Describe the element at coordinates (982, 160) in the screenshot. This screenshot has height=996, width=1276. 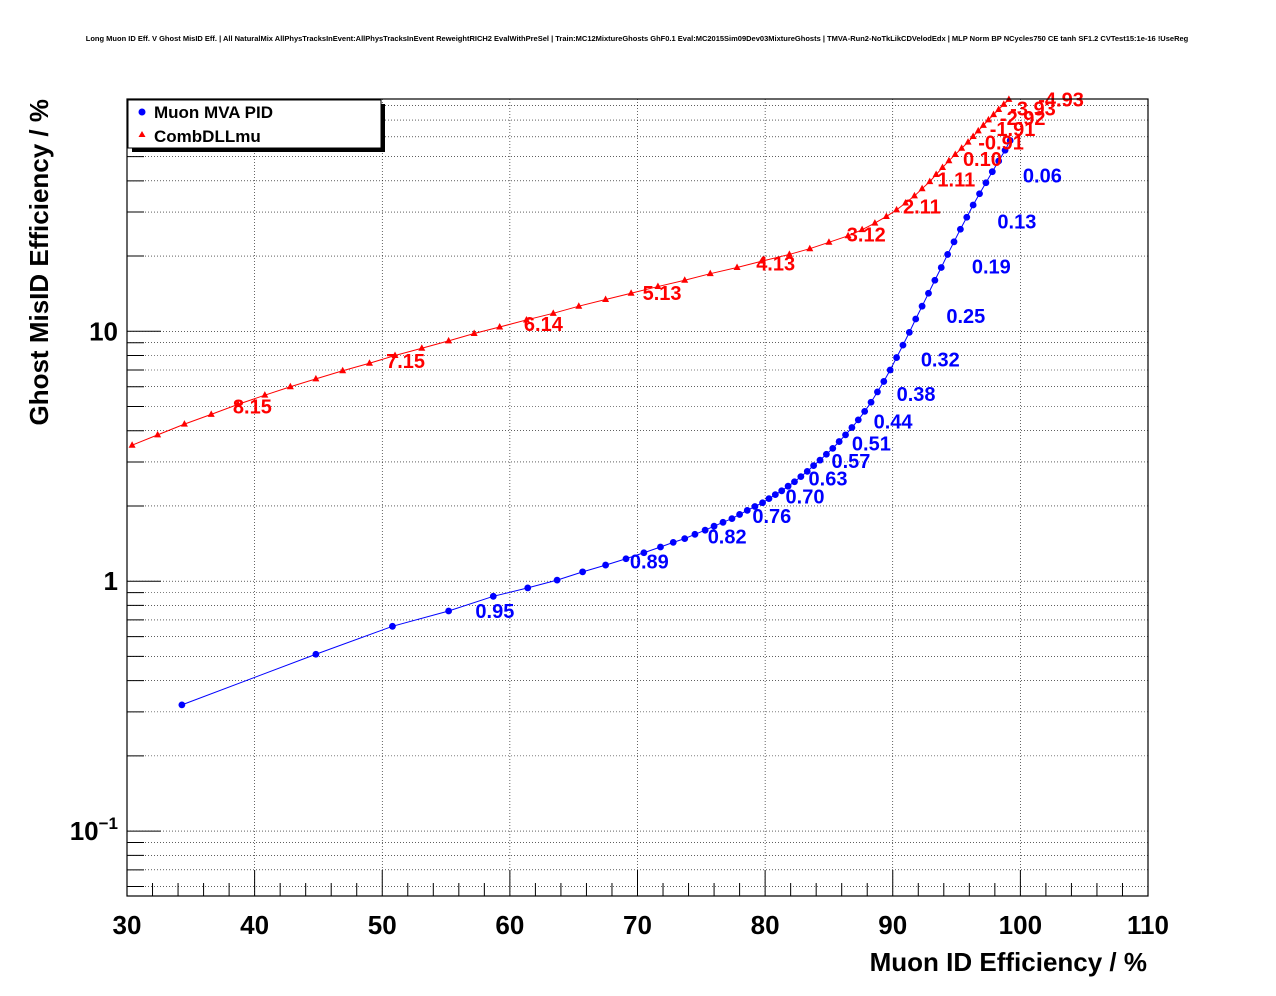
I see `threshold-label-dll: 0.10` at that location.